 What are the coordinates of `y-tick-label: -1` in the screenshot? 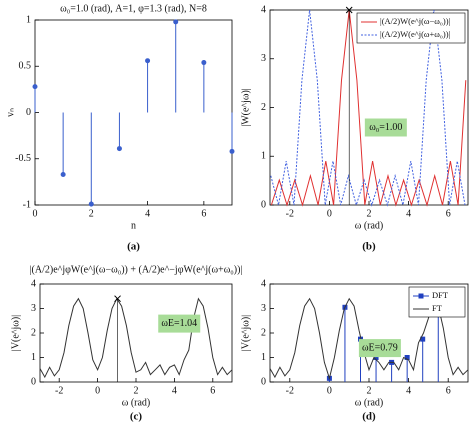 It's located at (27, 204).